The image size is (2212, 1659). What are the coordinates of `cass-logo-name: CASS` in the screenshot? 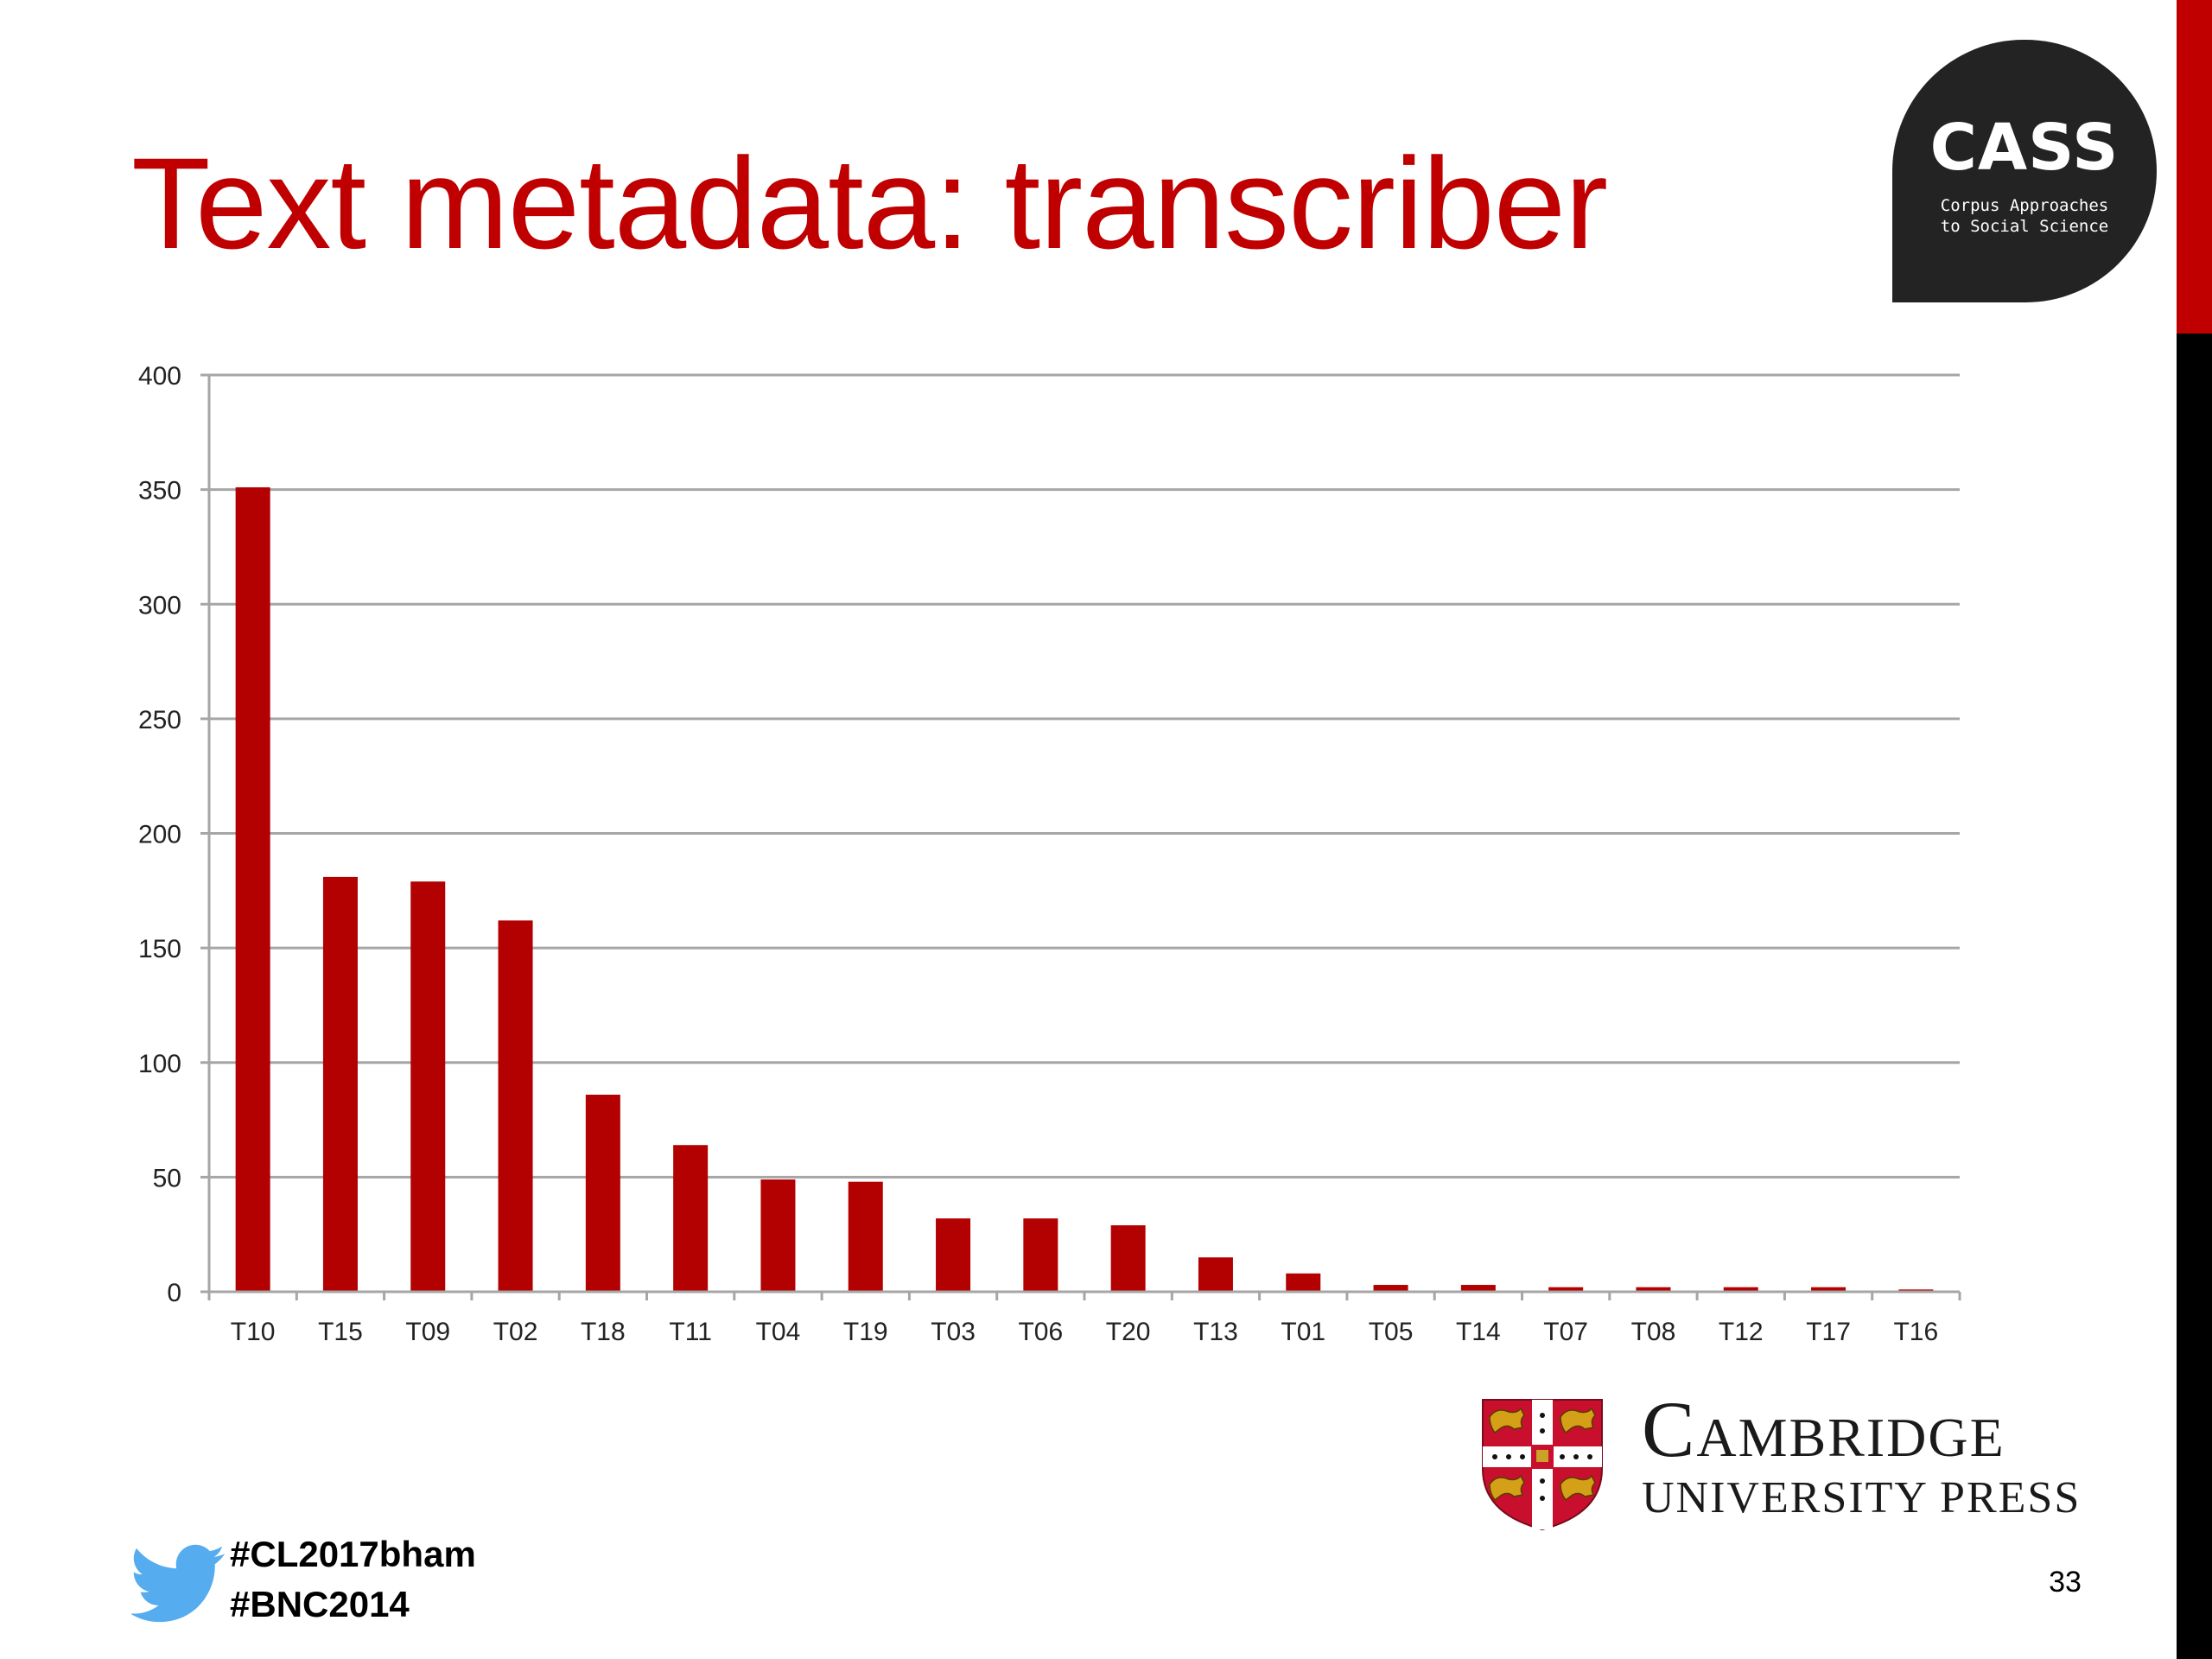 It's located at (2024, 148).